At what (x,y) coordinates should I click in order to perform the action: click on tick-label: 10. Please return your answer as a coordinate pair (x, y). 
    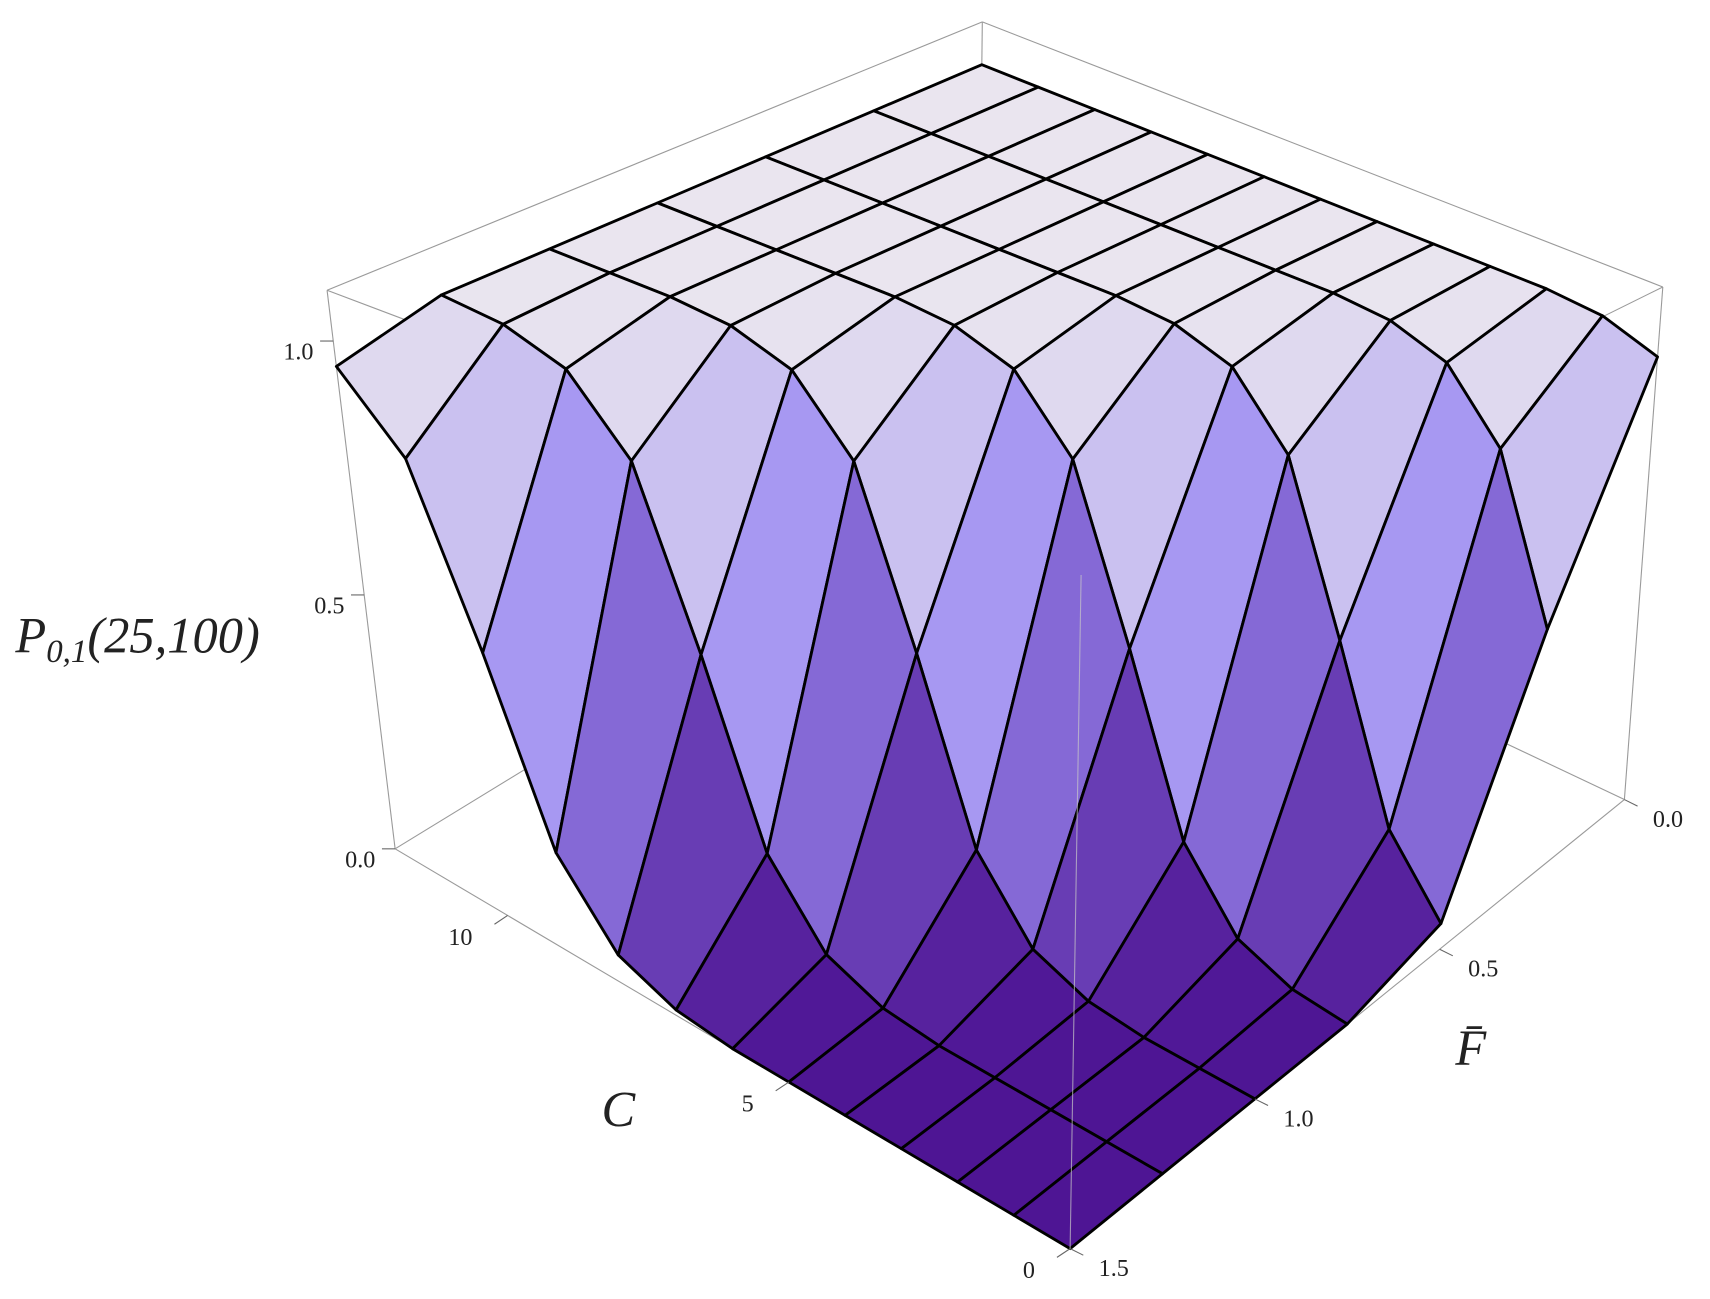
    Looking at the image, I should click on (460, 938).